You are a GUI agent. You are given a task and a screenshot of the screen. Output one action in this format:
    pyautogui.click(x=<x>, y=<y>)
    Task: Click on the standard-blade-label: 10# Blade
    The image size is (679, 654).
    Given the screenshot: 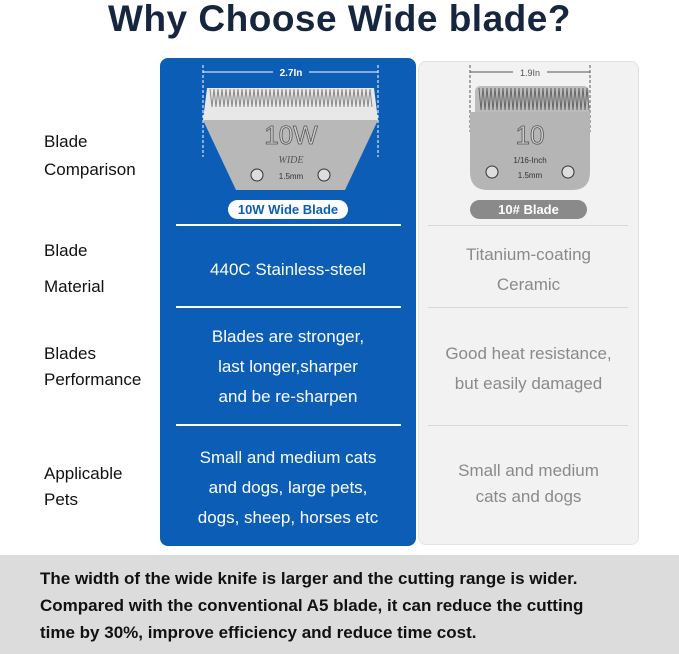 What is the action you would take?
    pyautogui.click(x=528, y=209)
    